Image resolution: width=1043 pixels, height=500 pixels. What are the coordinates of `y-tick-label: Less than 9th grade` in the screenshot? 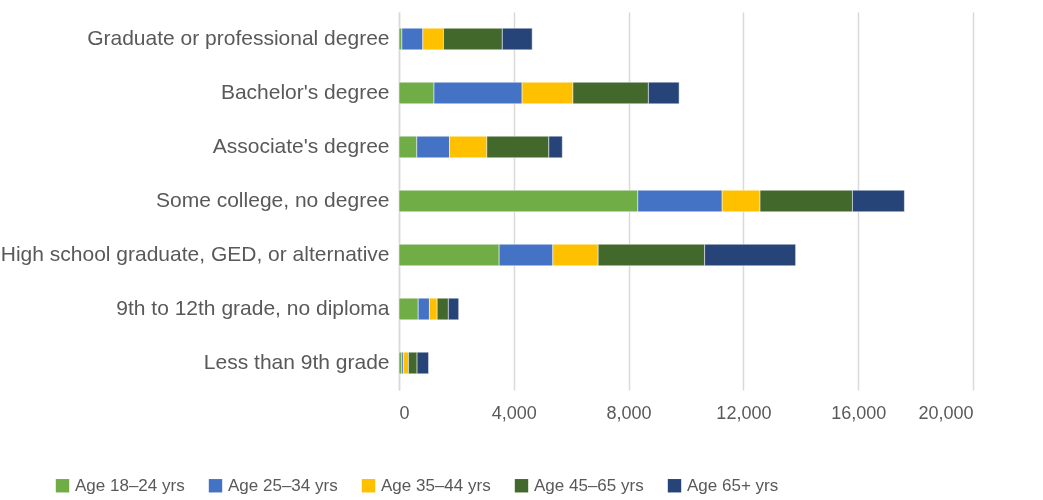 It's located at (296, 361).